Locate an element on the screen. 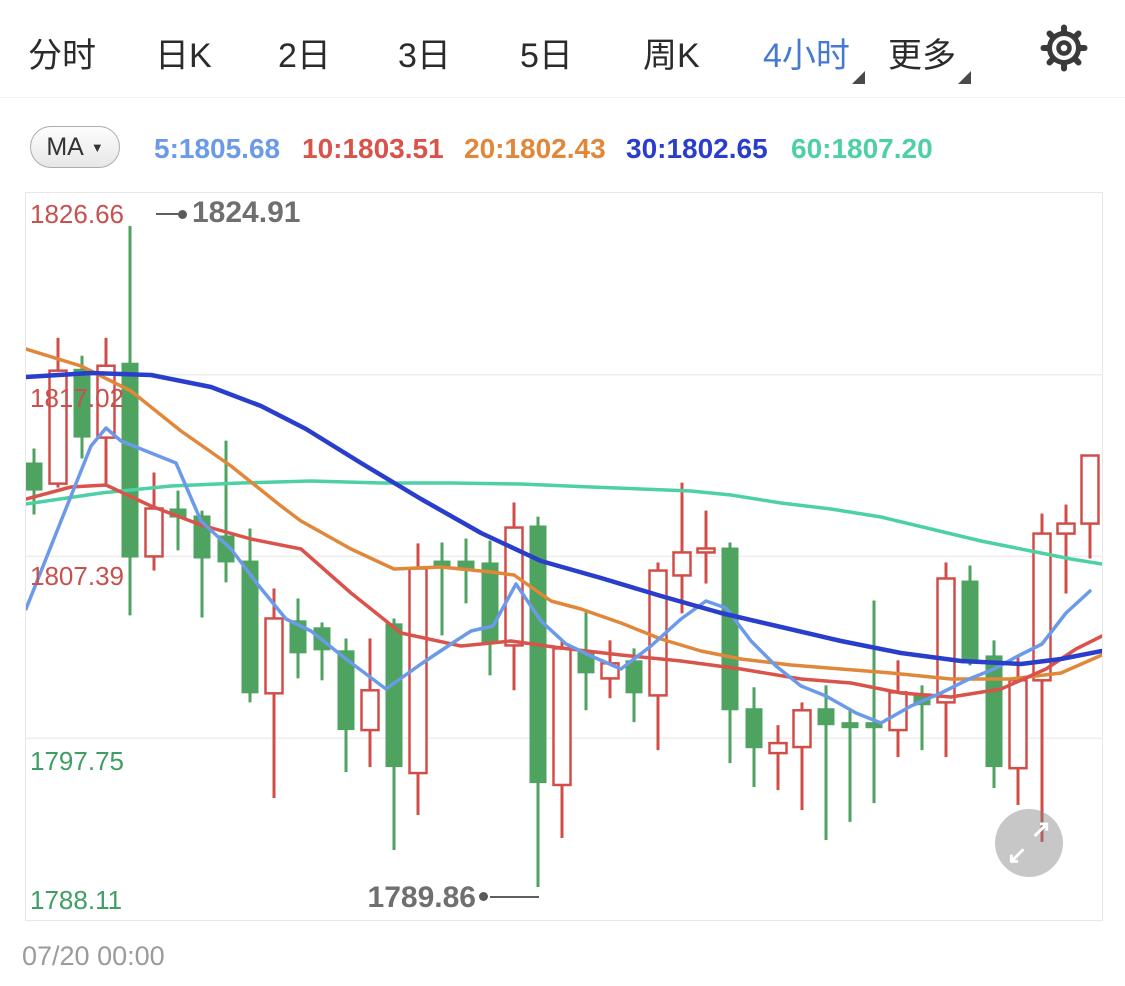  y-axis-label: 1788.11 is located at coordinates (76, 900).